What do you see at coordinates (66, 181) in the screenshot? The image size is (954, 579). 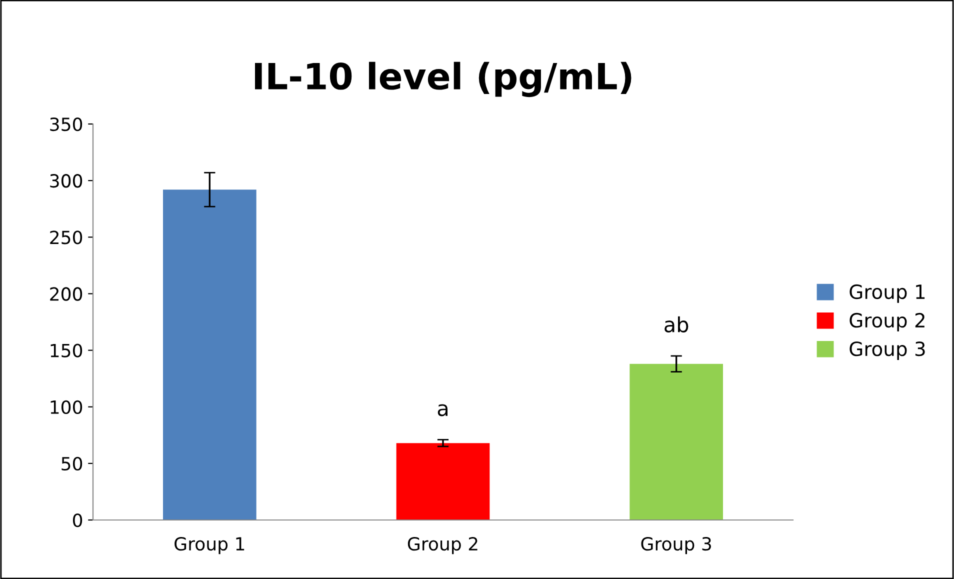 I see `y-tick-label: 300` at bounding box center [66, 181].